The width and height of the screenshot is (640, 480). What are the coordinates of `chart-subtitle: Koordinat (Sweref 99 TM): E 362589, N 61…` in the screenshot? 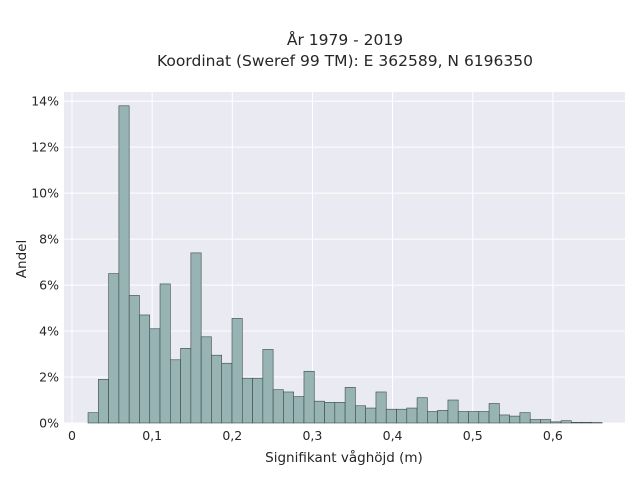 It's located at (345, 61).